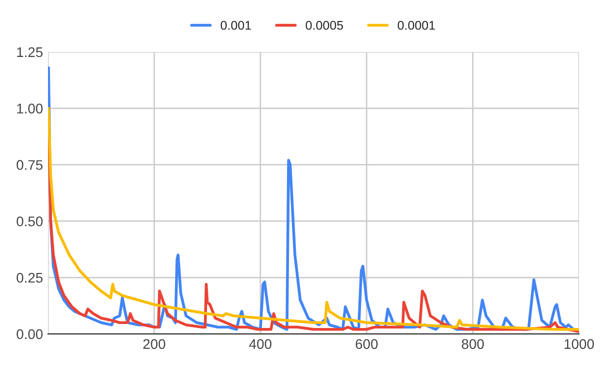 The image size is (600, 371). What do you see at coordinates (367, 344) in the screenshot?
I see `x-tick-label: 600` at bounding box center [367, 344].